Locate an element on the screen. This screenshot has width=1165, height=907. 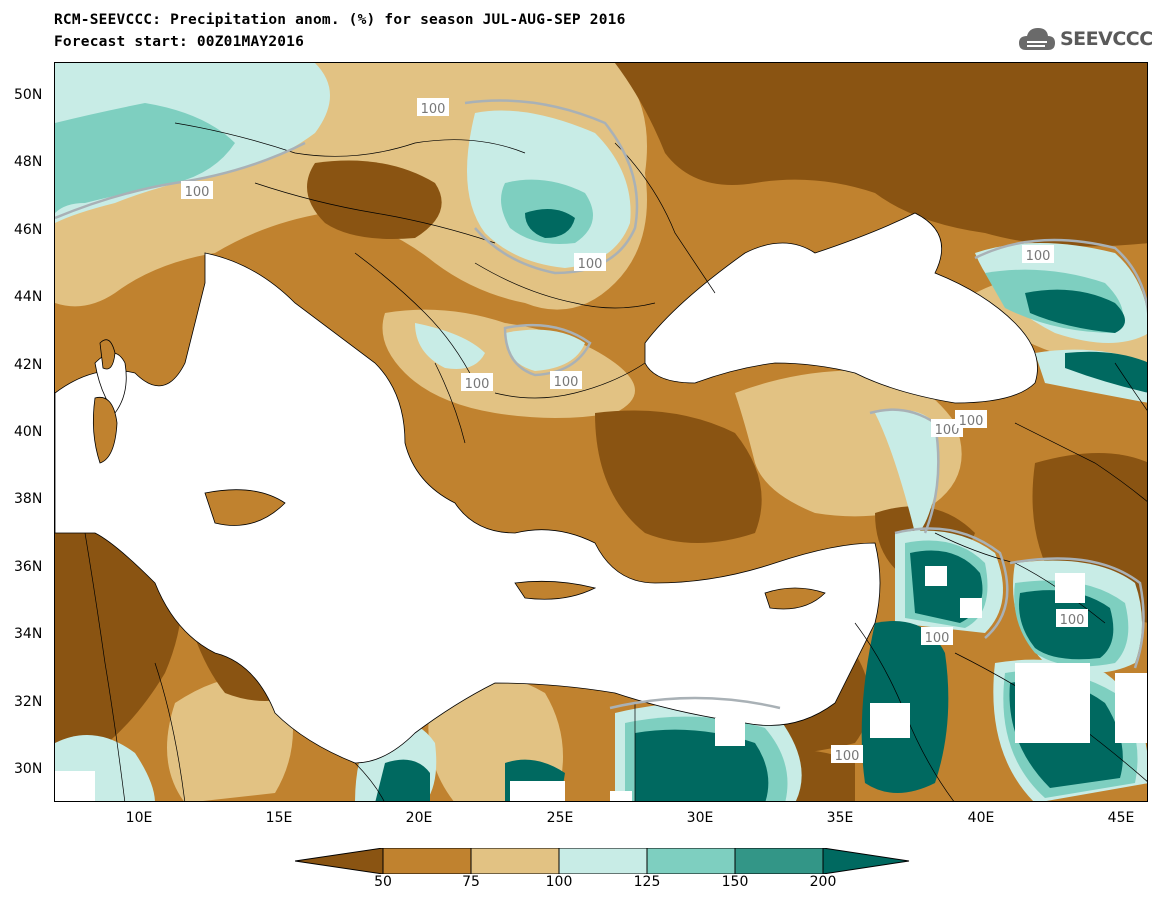
lon-label: 35E is located at coordinates (840, 818).